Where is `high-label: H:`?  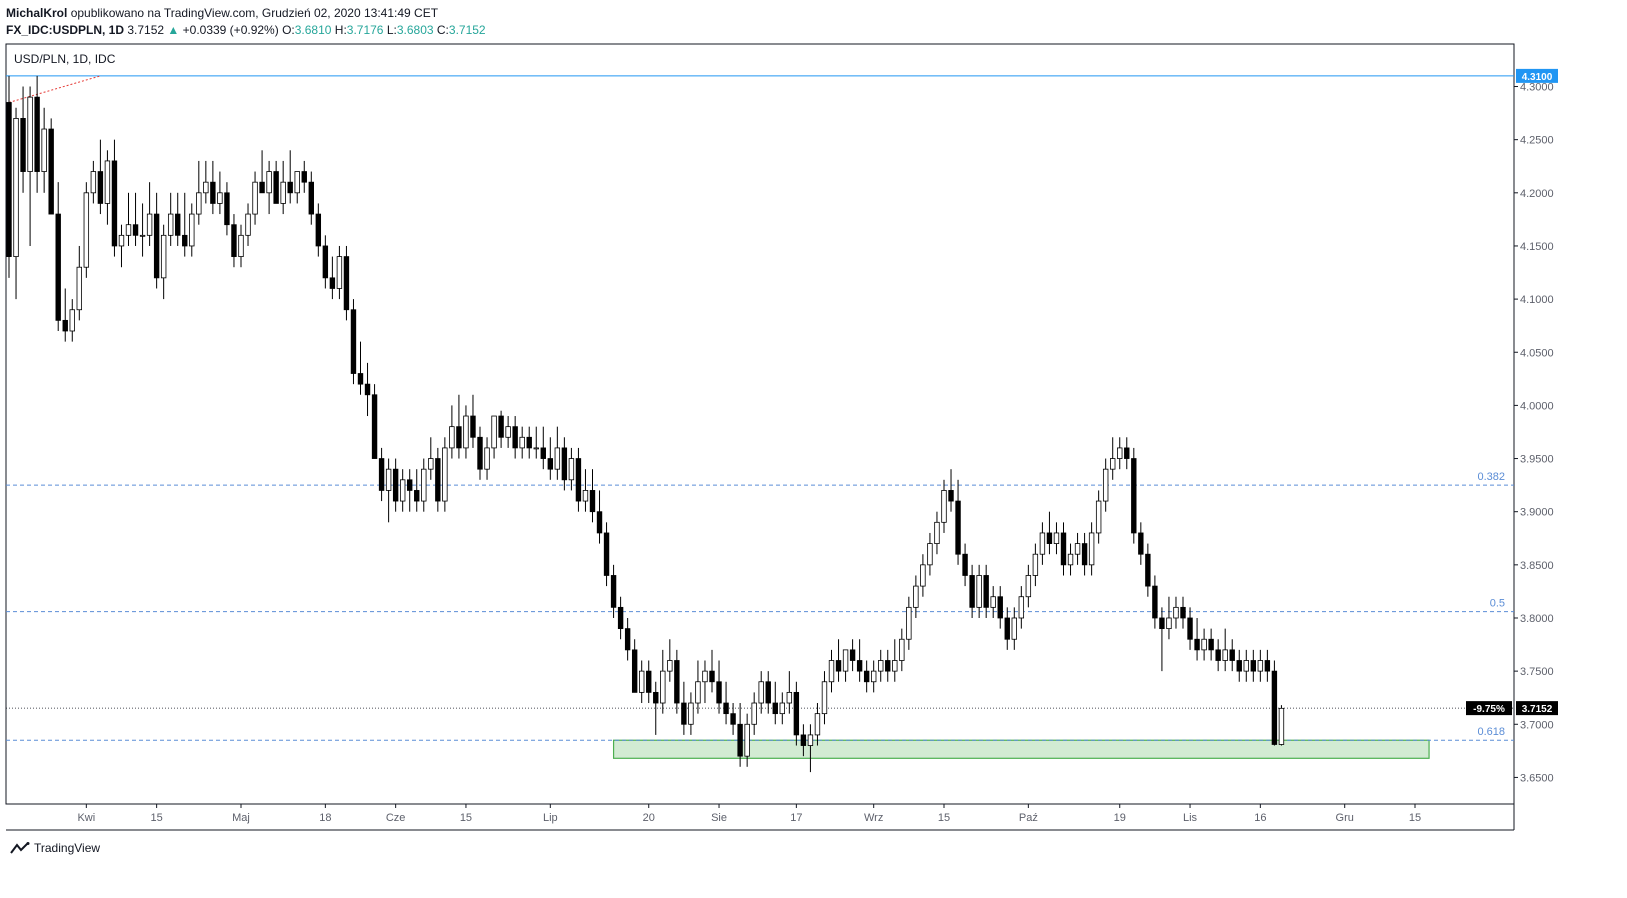 high-label: H: is located at coordinates (340, 30).